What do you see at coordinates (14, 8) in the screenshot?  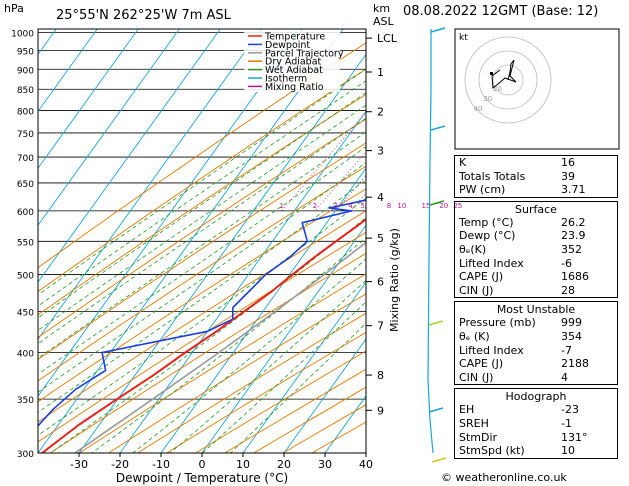 I see `pressure-unit-label: hPa` at bounding box center [14, 8].